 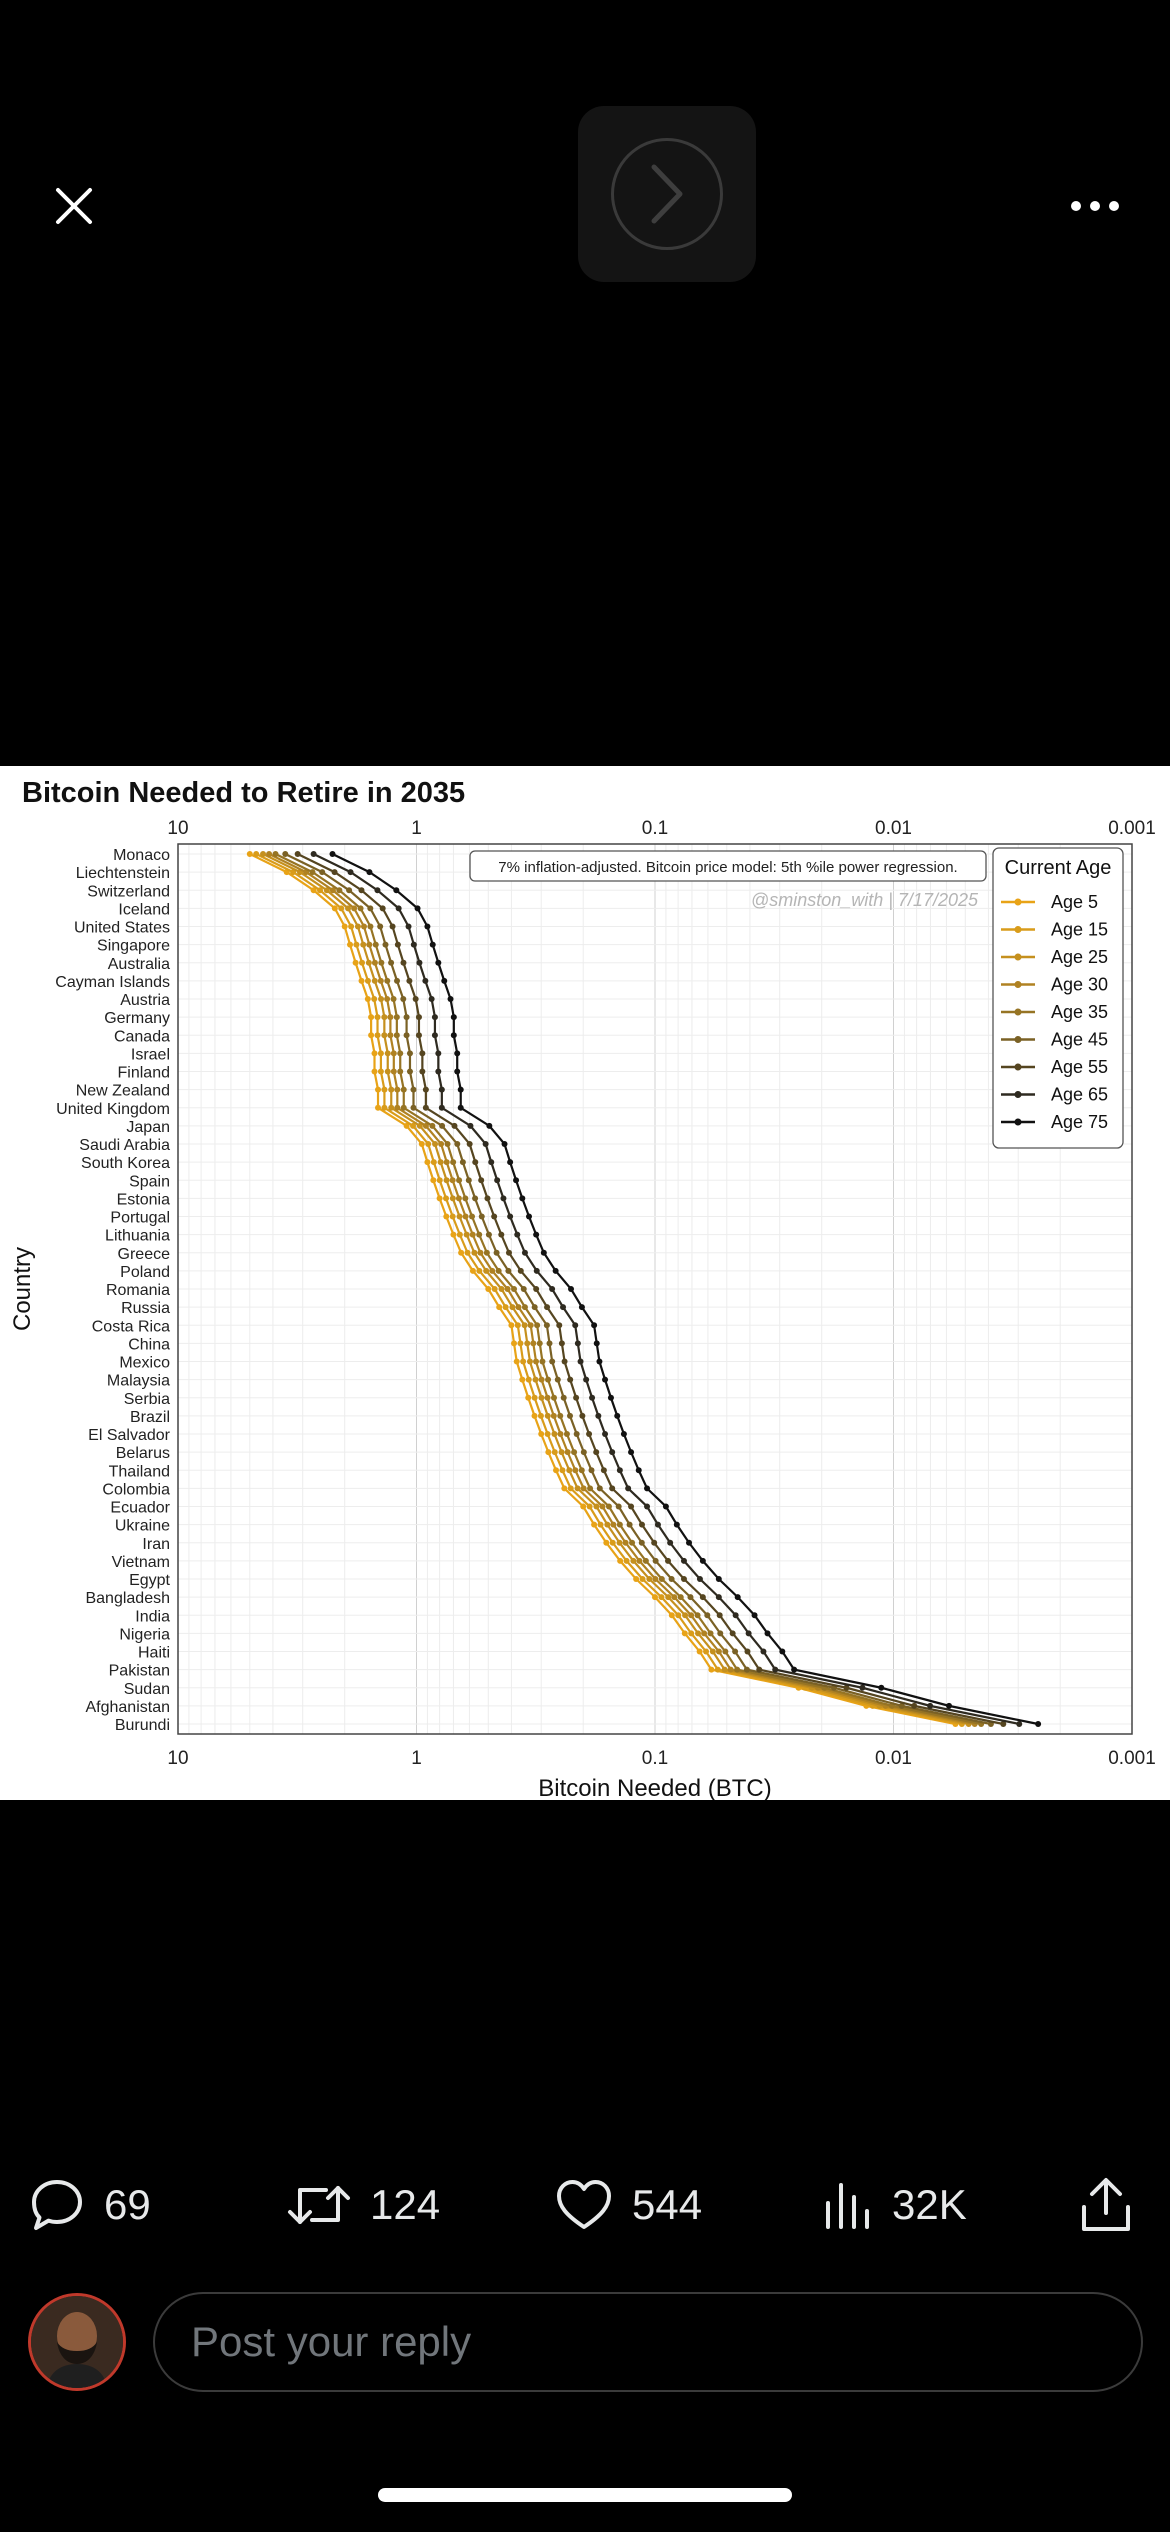 What do you see at coordinates (138, 1381) in the screenshot?
I see `y-tick-label: Malaysia` at bounding box center [138, 1381].